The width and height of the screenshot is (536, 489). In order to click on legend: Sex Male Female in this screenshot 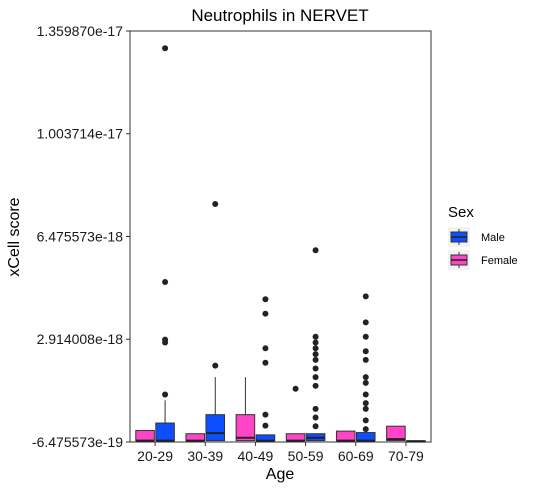, I will do `click(483, 237)`.